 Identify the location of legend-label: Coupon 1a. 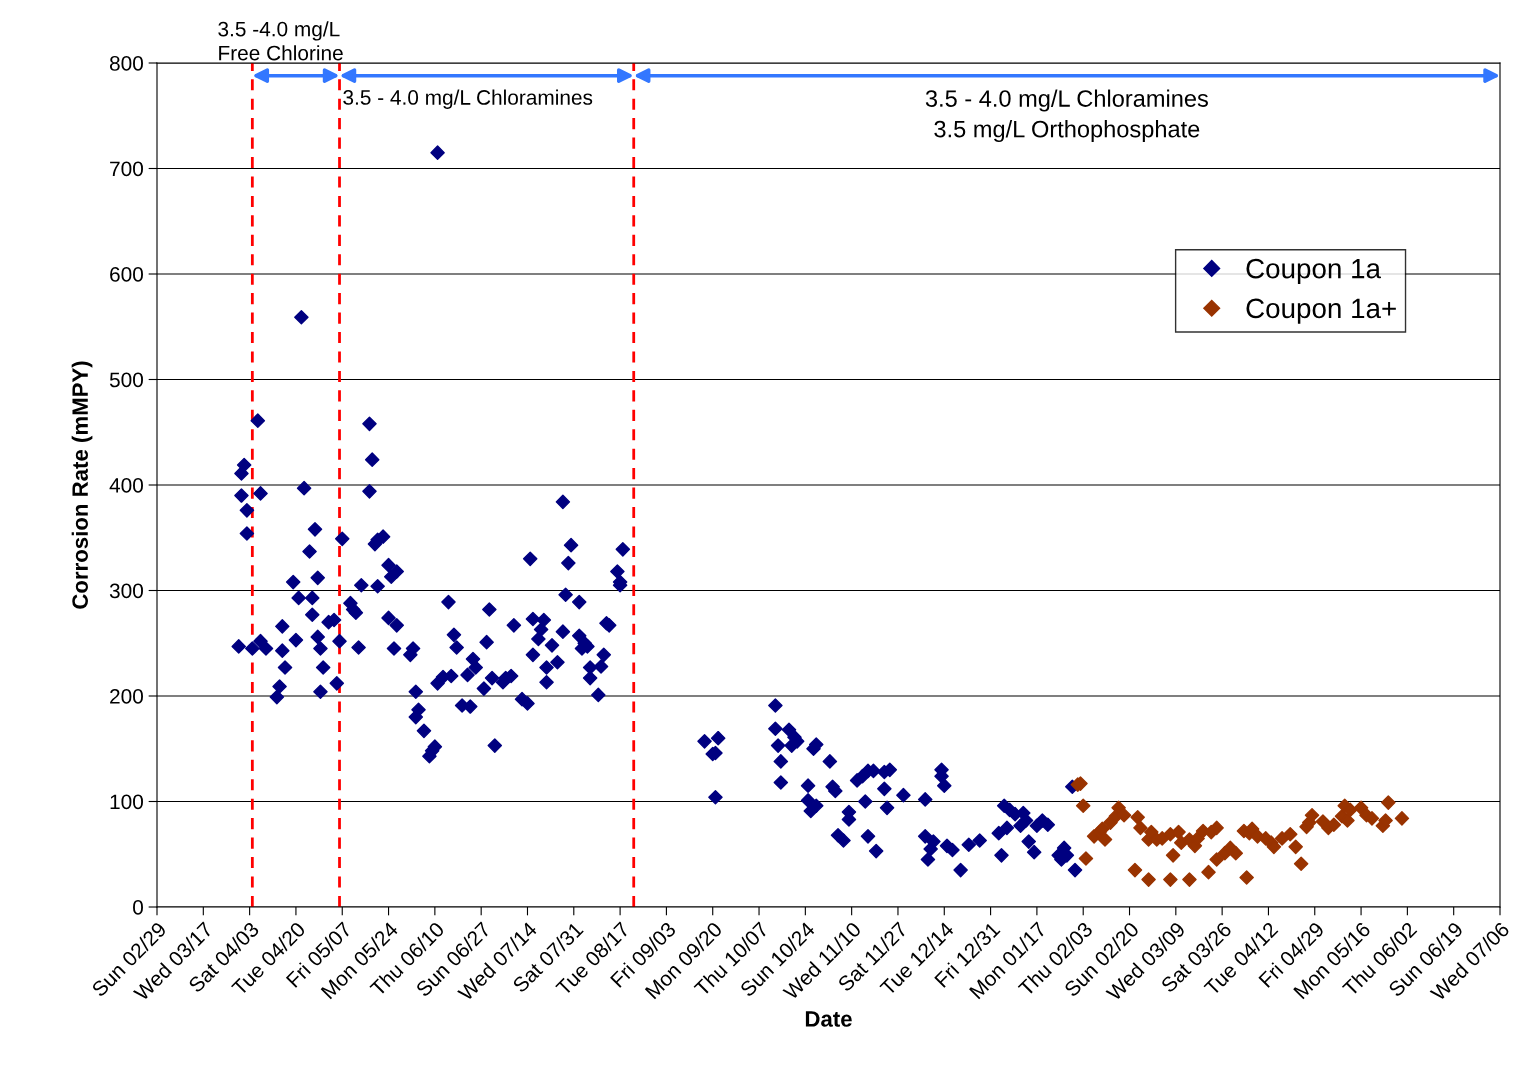
(1313, 271).